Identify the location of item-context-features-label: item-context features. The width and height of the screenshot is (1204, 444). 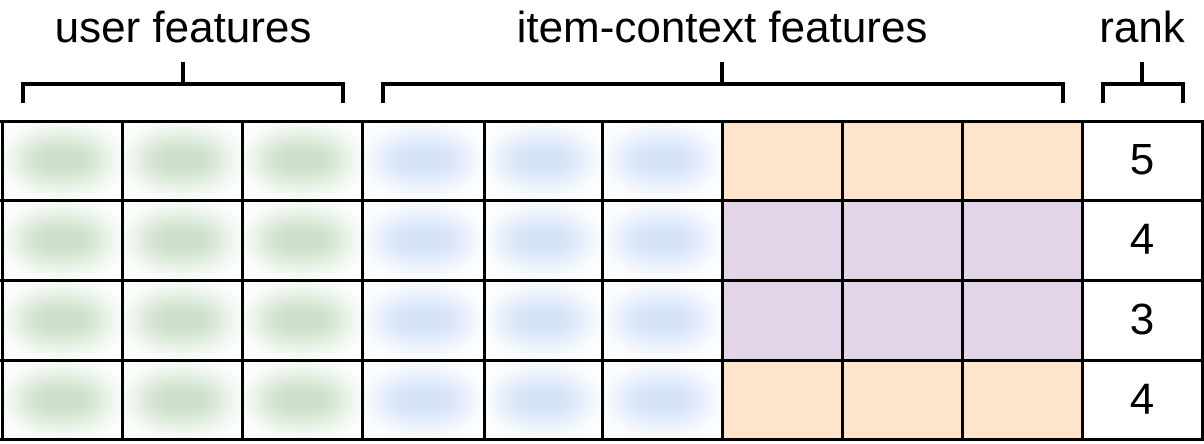
(722, 27).